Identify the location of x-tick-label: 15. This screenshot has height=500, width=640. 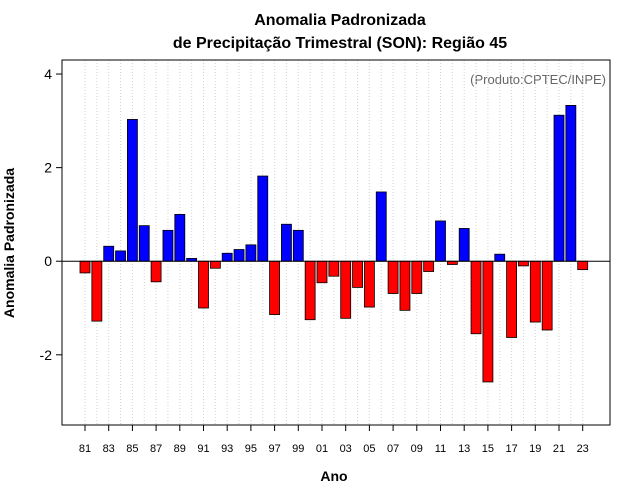
(488, 449).